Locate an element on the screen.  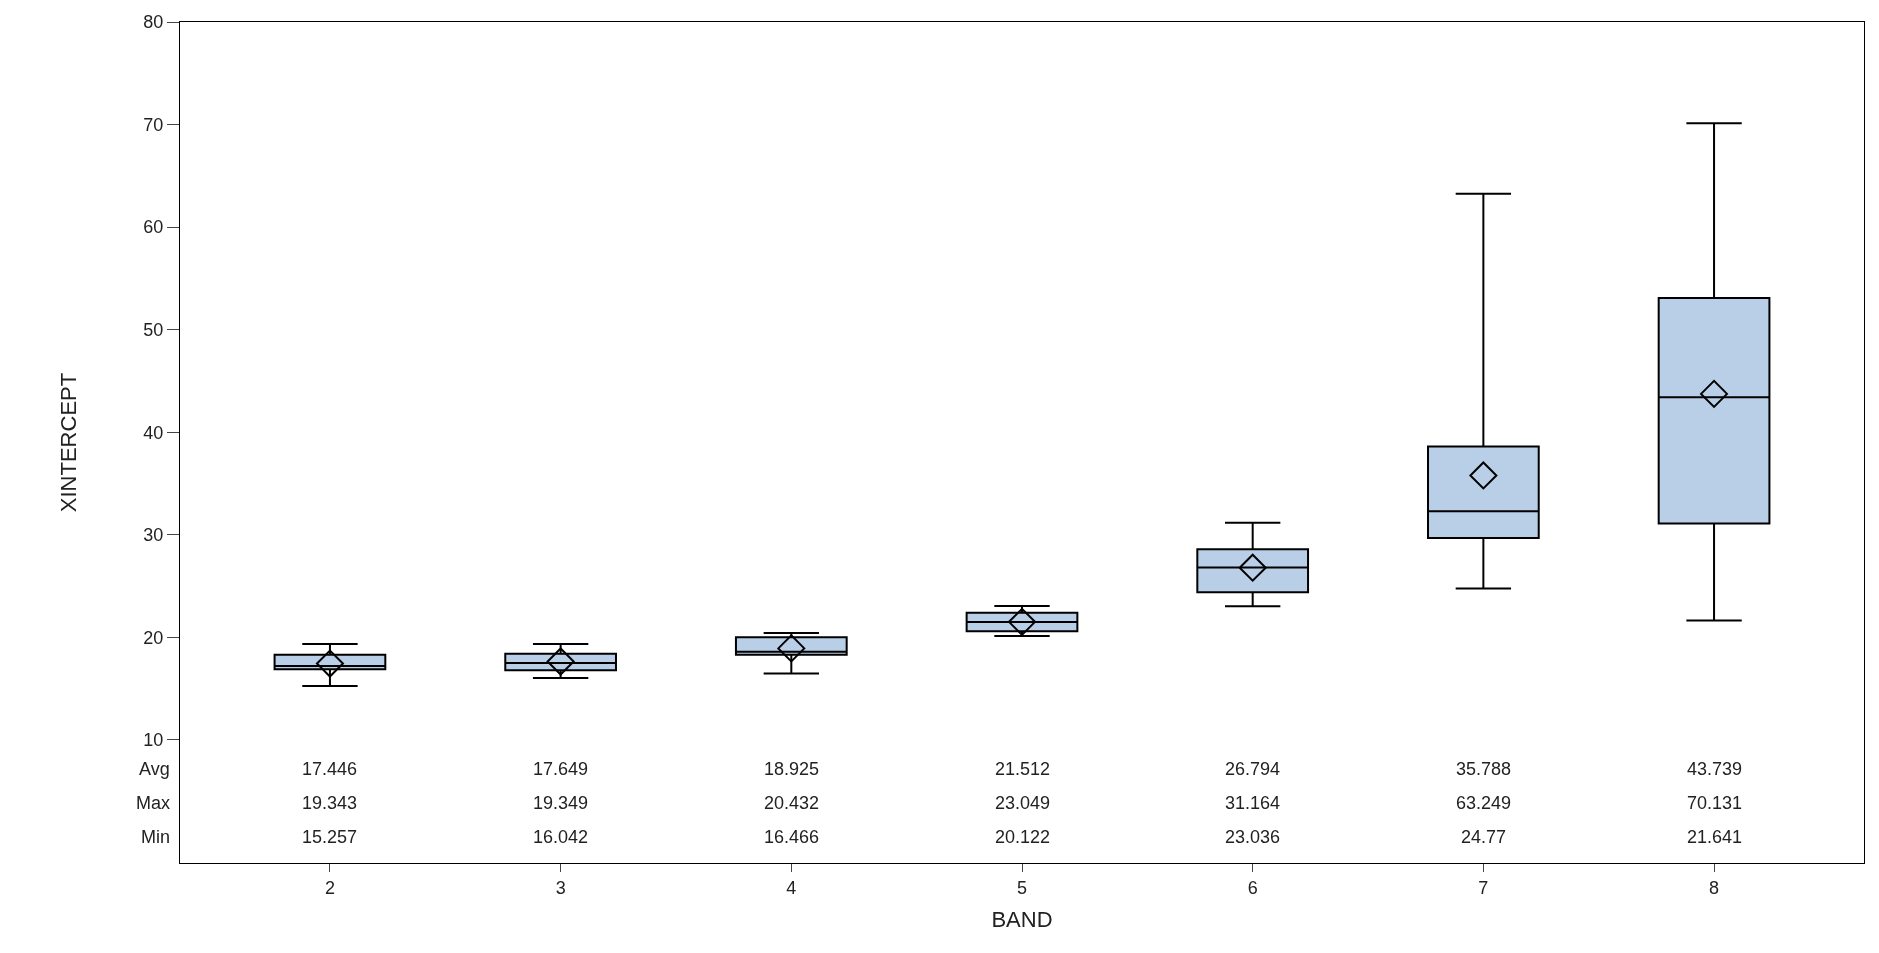
y-tick-label: 20 is located at coordinates (153, 637).